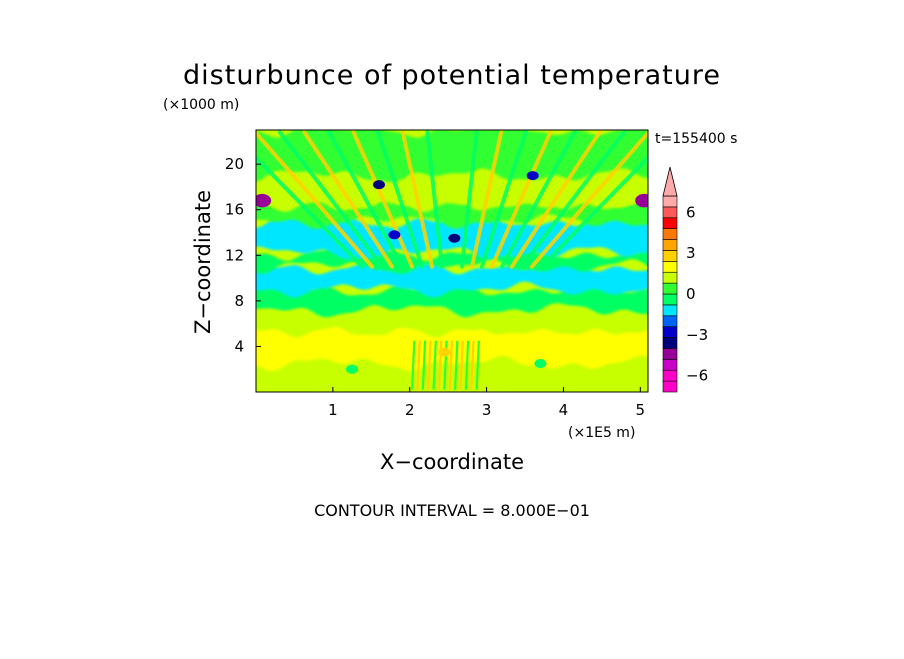 Image resolution: width=904 pixels, height=659 pixels. I want to click on colorbar-tick-label: −3, so click(697, 335).